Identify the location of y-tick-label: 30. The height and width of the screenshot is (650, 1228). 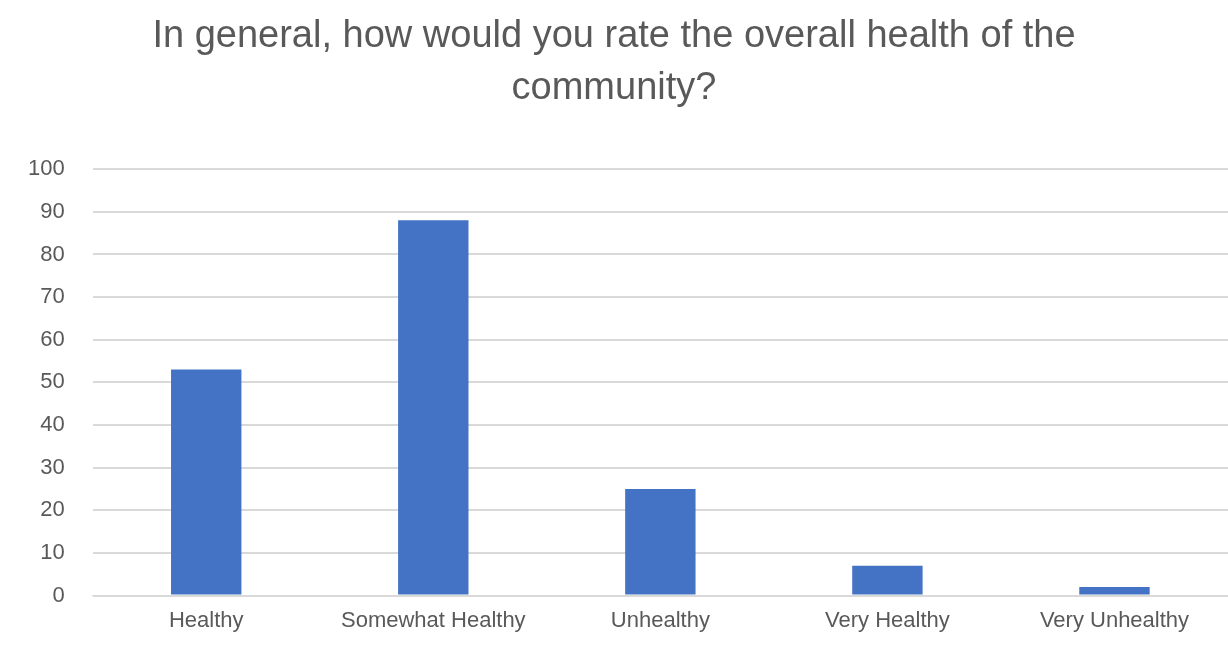
(52, 466).